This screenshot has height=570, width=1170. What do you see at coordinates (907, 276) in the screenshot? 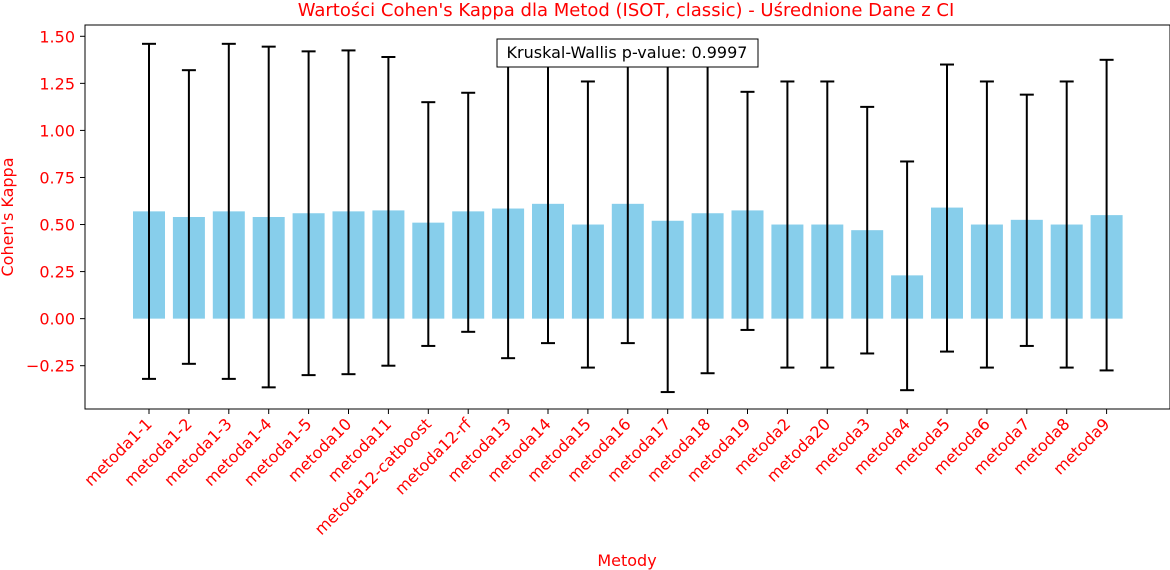
I see `errorbar-metoda4` at bounding box center [907, 276].